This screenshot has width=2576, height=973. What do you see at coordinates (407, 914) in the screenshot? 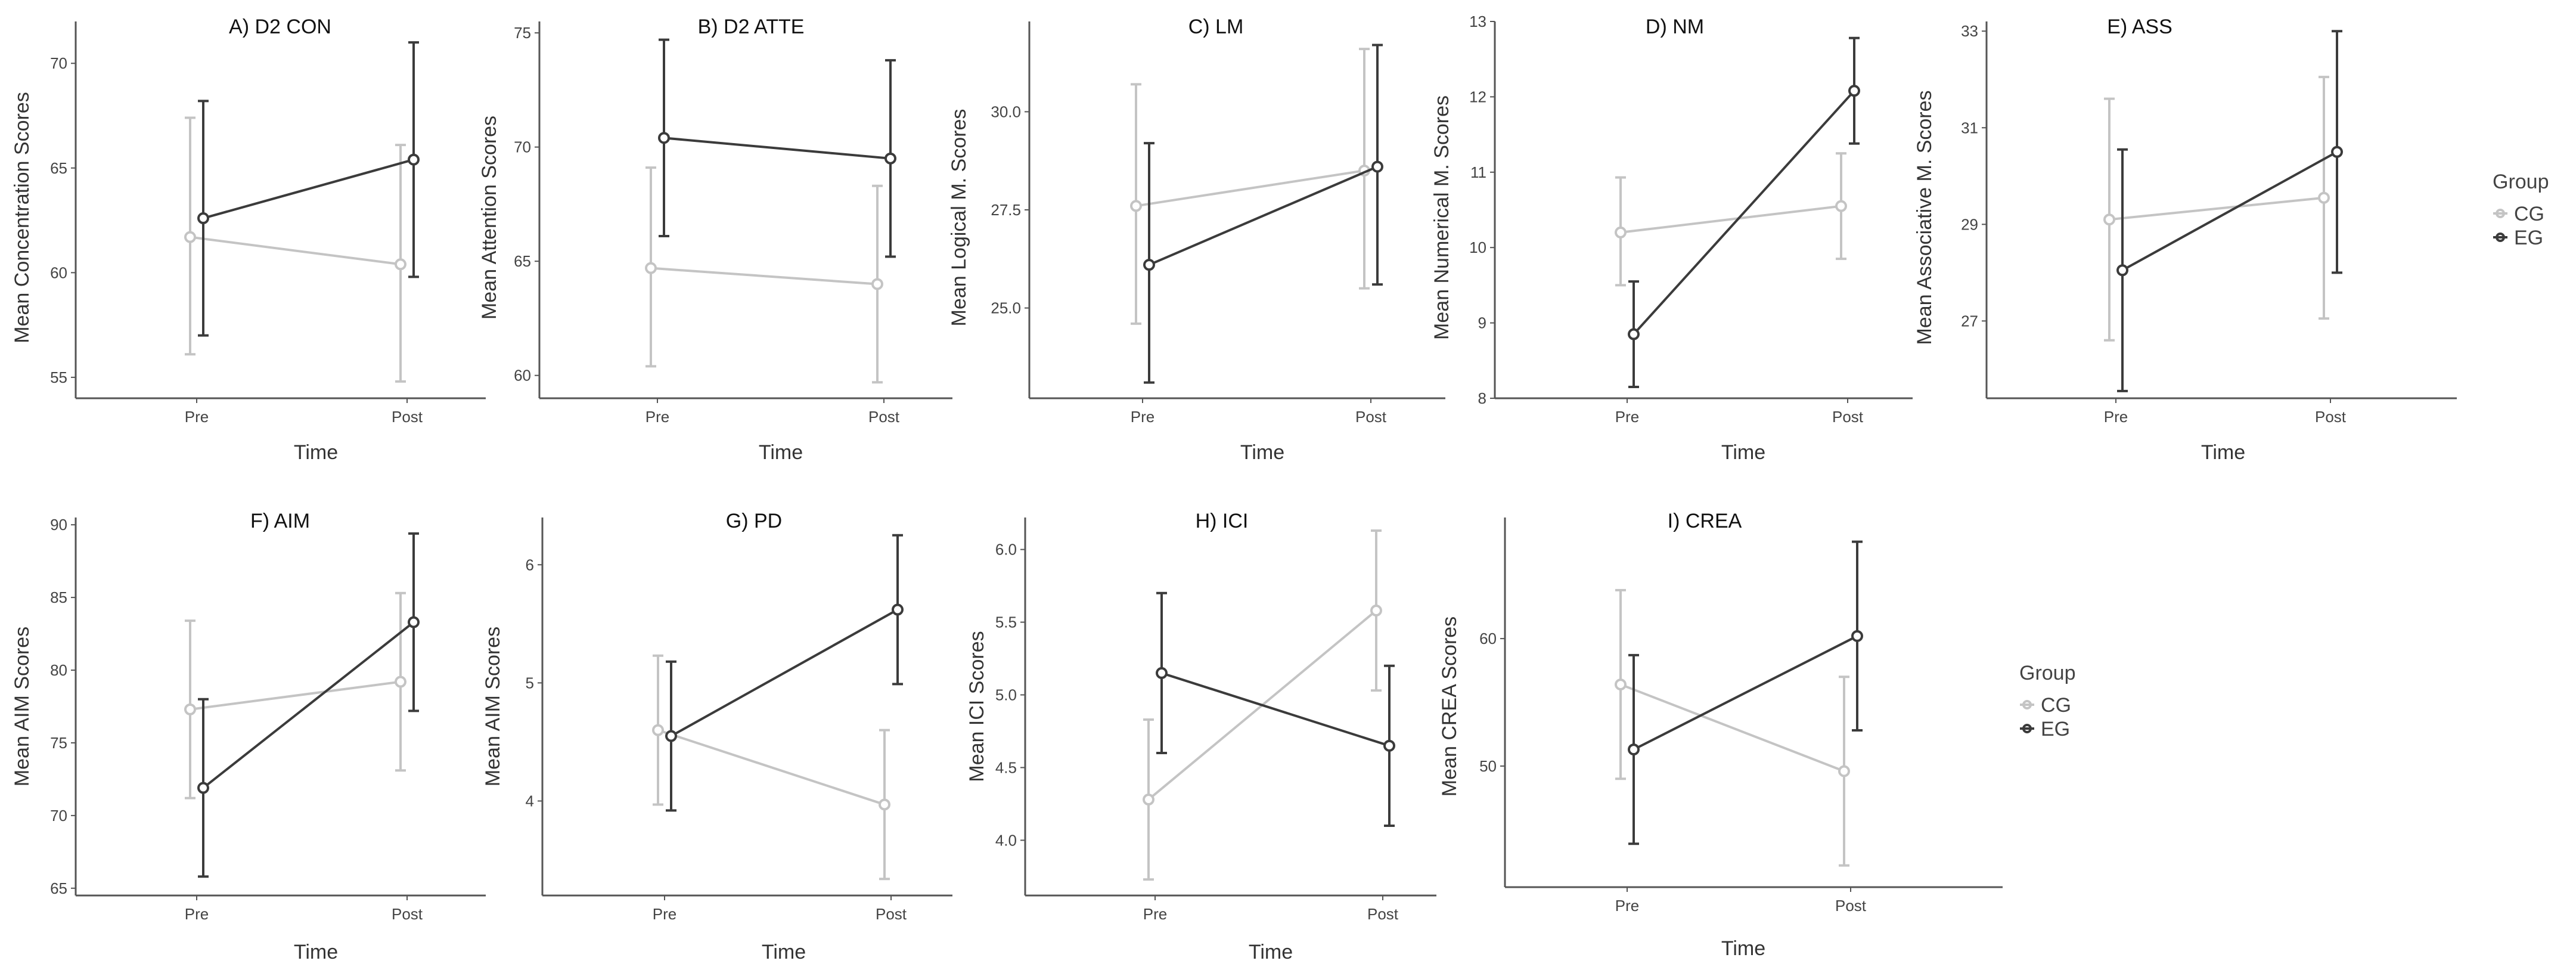
I see `x-tick-label-f: Post` at bounding box center [407, 914].